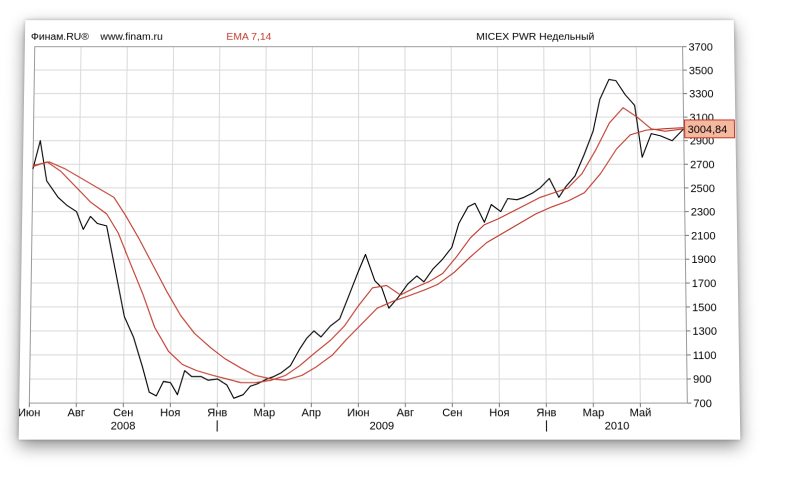 The image size is (791, 493). What do you see at coordinates (703, 260) in the screenshot?
I see `y-tick-label: 1900` at bounding box center [703, 260].